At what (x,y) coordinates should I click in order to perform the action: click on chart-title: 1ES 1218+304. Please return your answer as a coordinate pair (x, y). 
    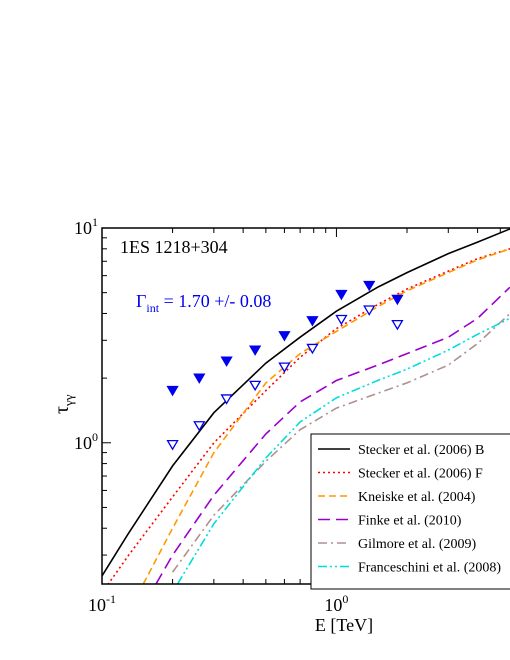
    Looking at the image, I should click on (174, 247).